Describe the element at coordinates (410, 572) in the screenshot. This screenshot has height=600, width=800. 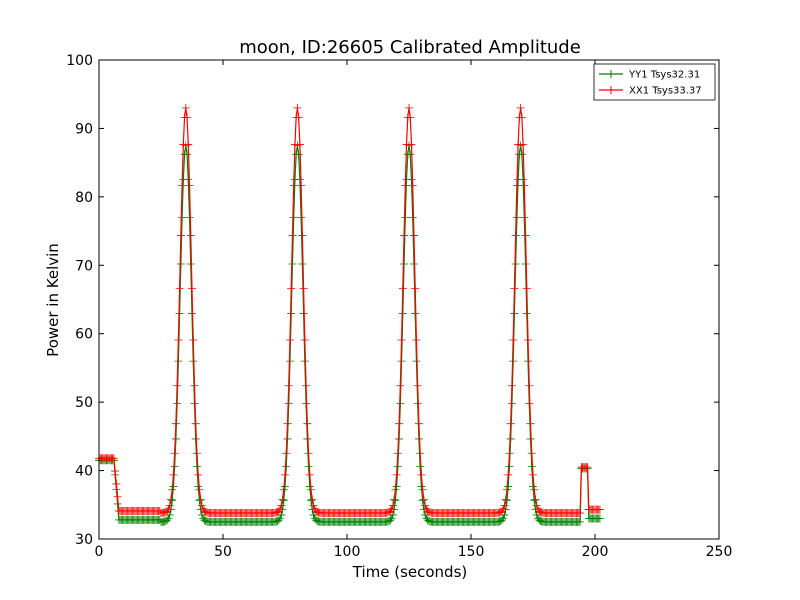
I see `x-axis-label: Time (seconds)` at that location.